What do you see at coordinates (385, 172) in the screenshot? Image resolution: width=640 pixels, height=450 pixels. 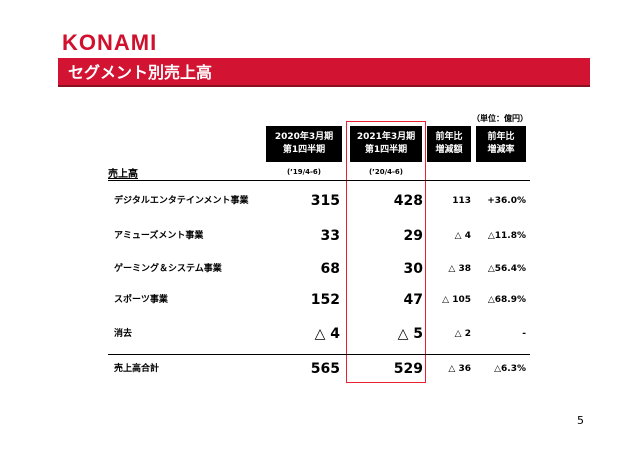 I see `period-fy2021-q1: (’20/4-6)` at bounding box center [385, 172].